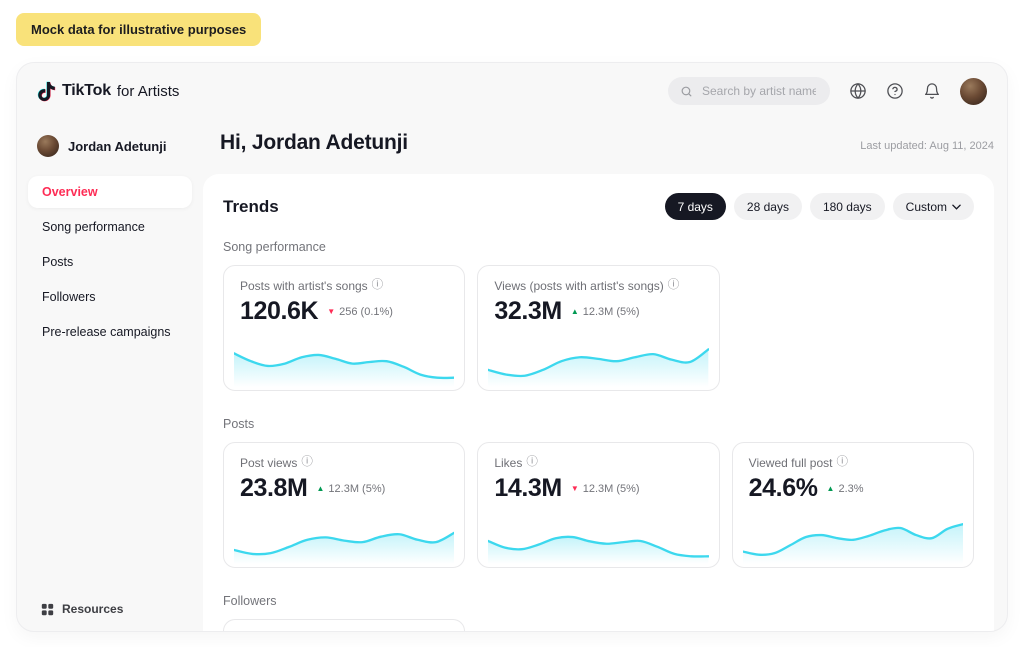 Image resolution: width=1024 pixels, height=647 pixels. What do you see at coordinates (86, 90) in the screenshot?
I see `brand-name: TikTok` at bounding box center [86, 90].